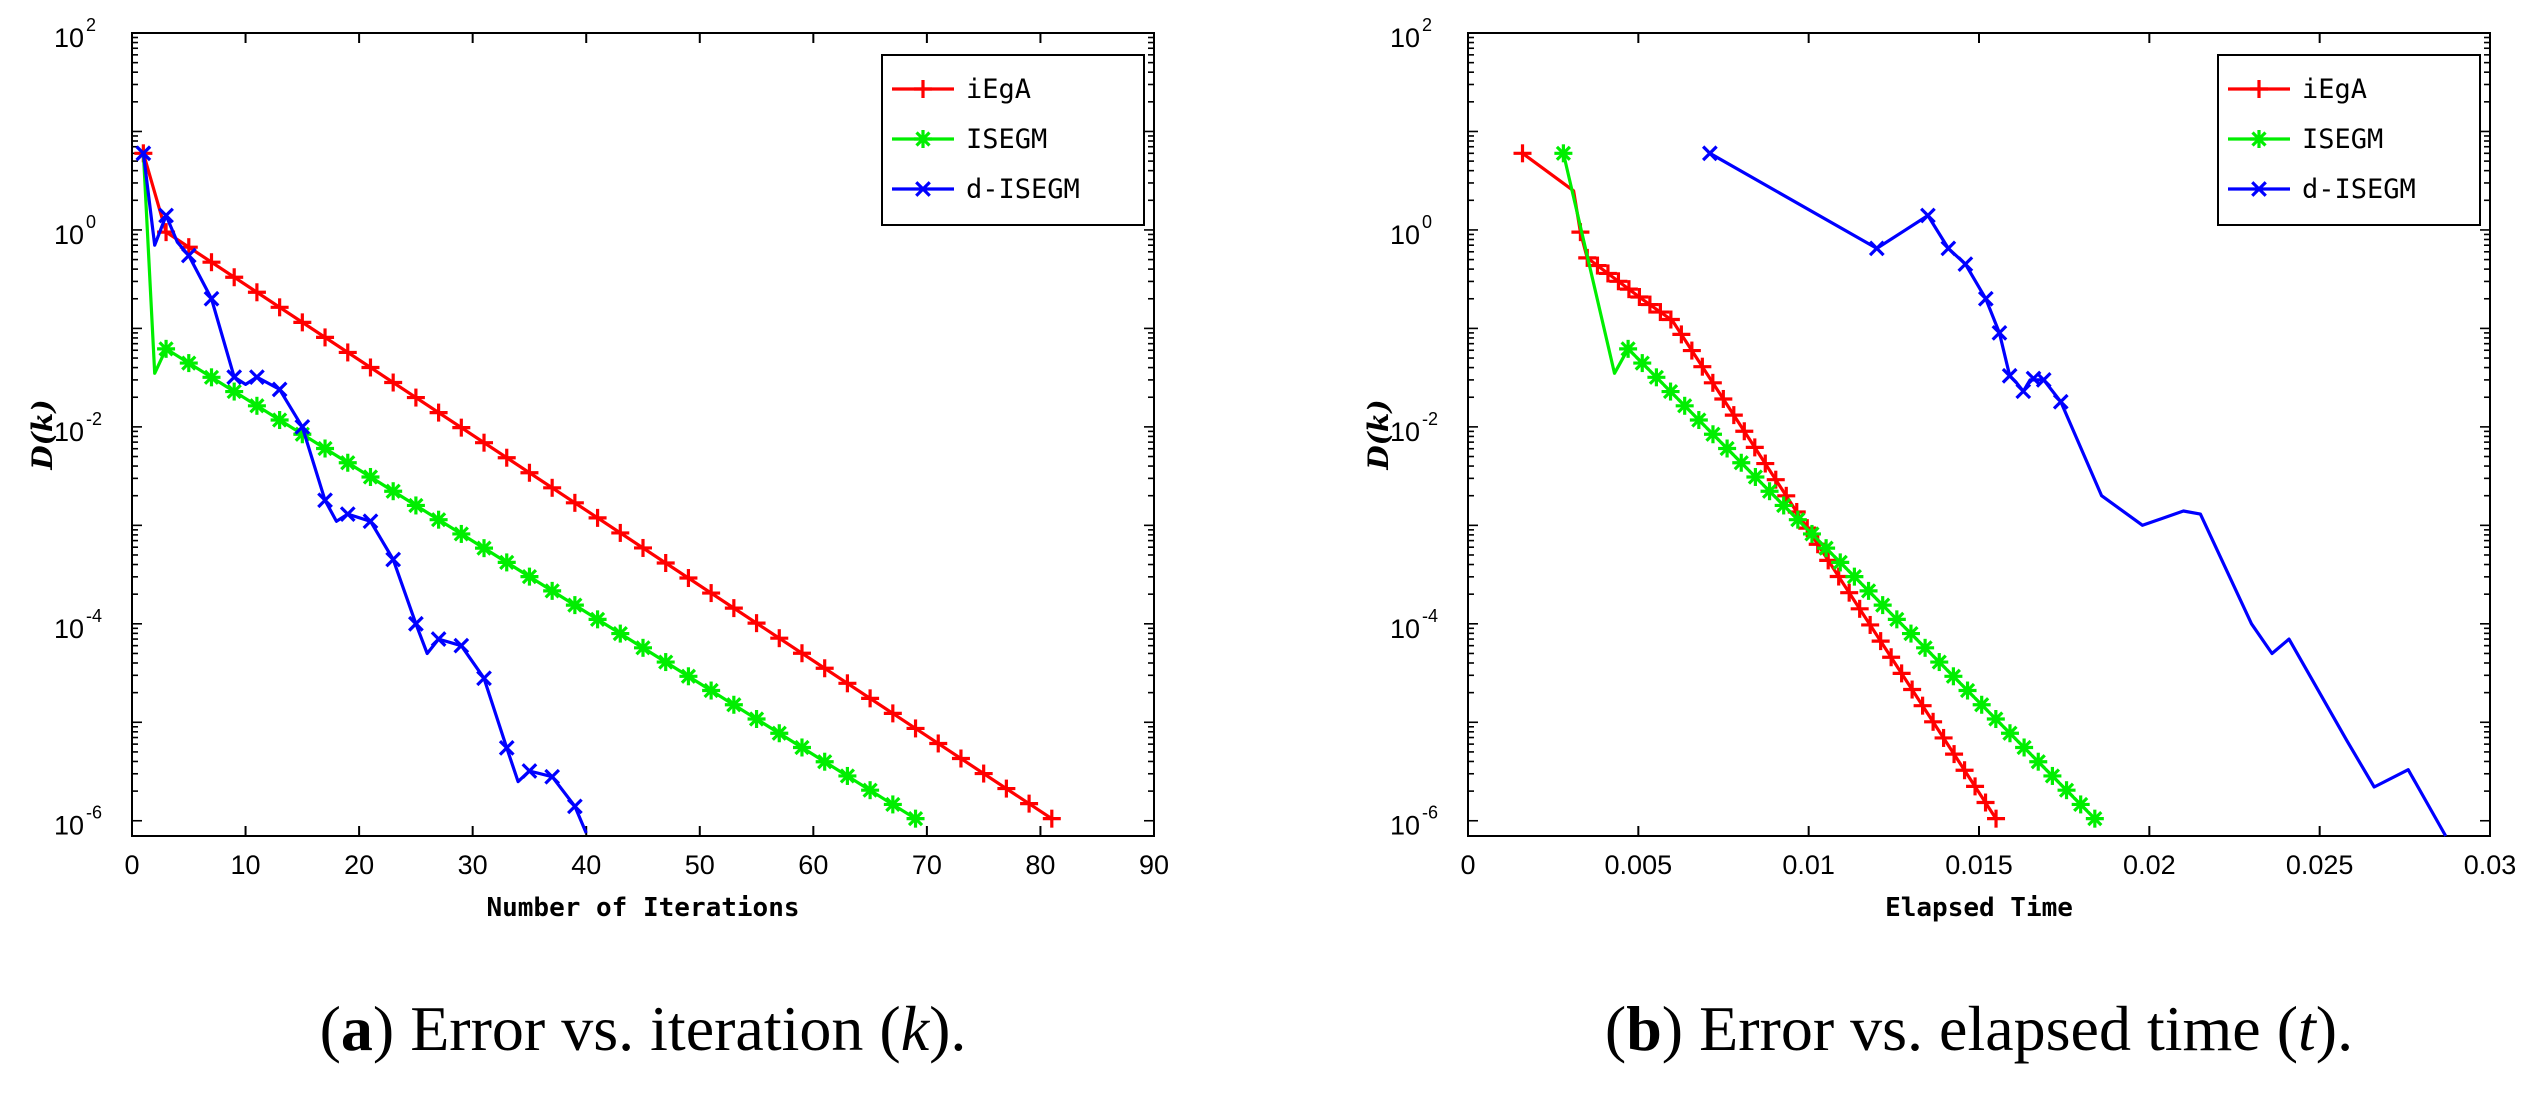 This screenshot has height=1097, width=2526. I want to click on y-axis-label: D(k), so click(42, 434).